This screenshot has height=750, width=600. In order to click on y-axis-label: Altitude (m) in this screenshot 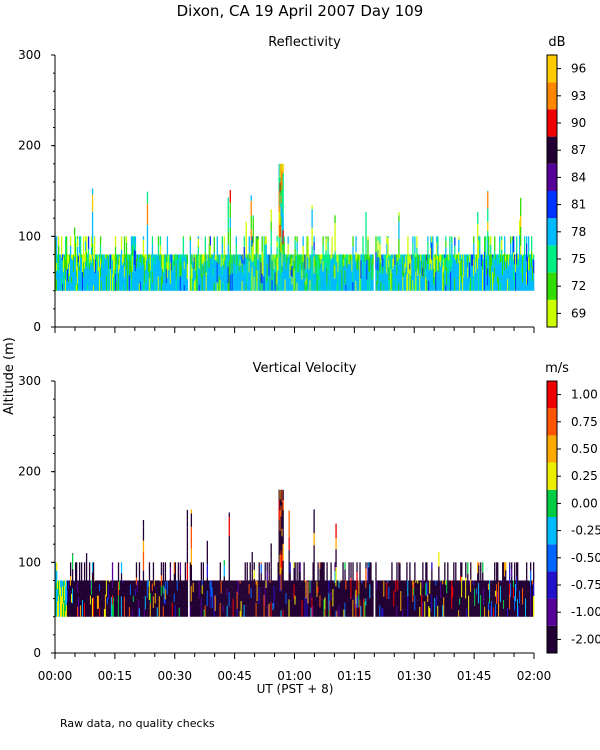, I will do `click(9, 376)`.